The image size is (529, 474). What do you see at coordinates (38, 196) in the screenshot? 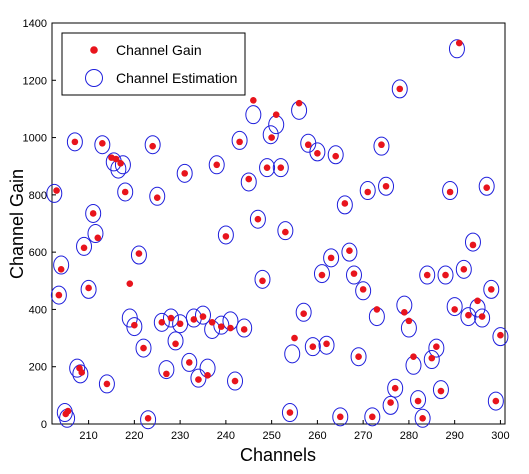
I see `y-tick-label: 800` at bounding box center [38, 196].